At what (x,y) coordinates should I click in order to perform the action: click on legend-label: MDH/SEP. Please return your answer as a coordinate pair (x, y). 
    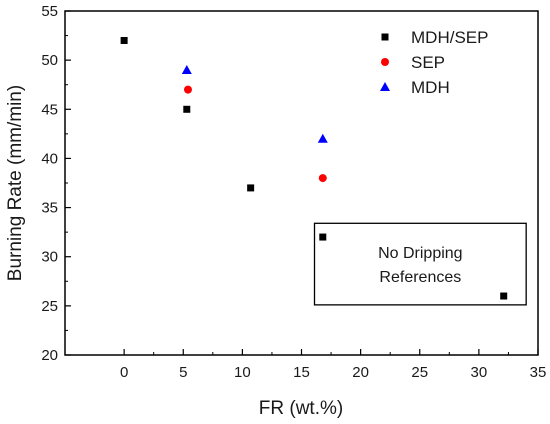
    Looking at the image, I should click on (449, 37).